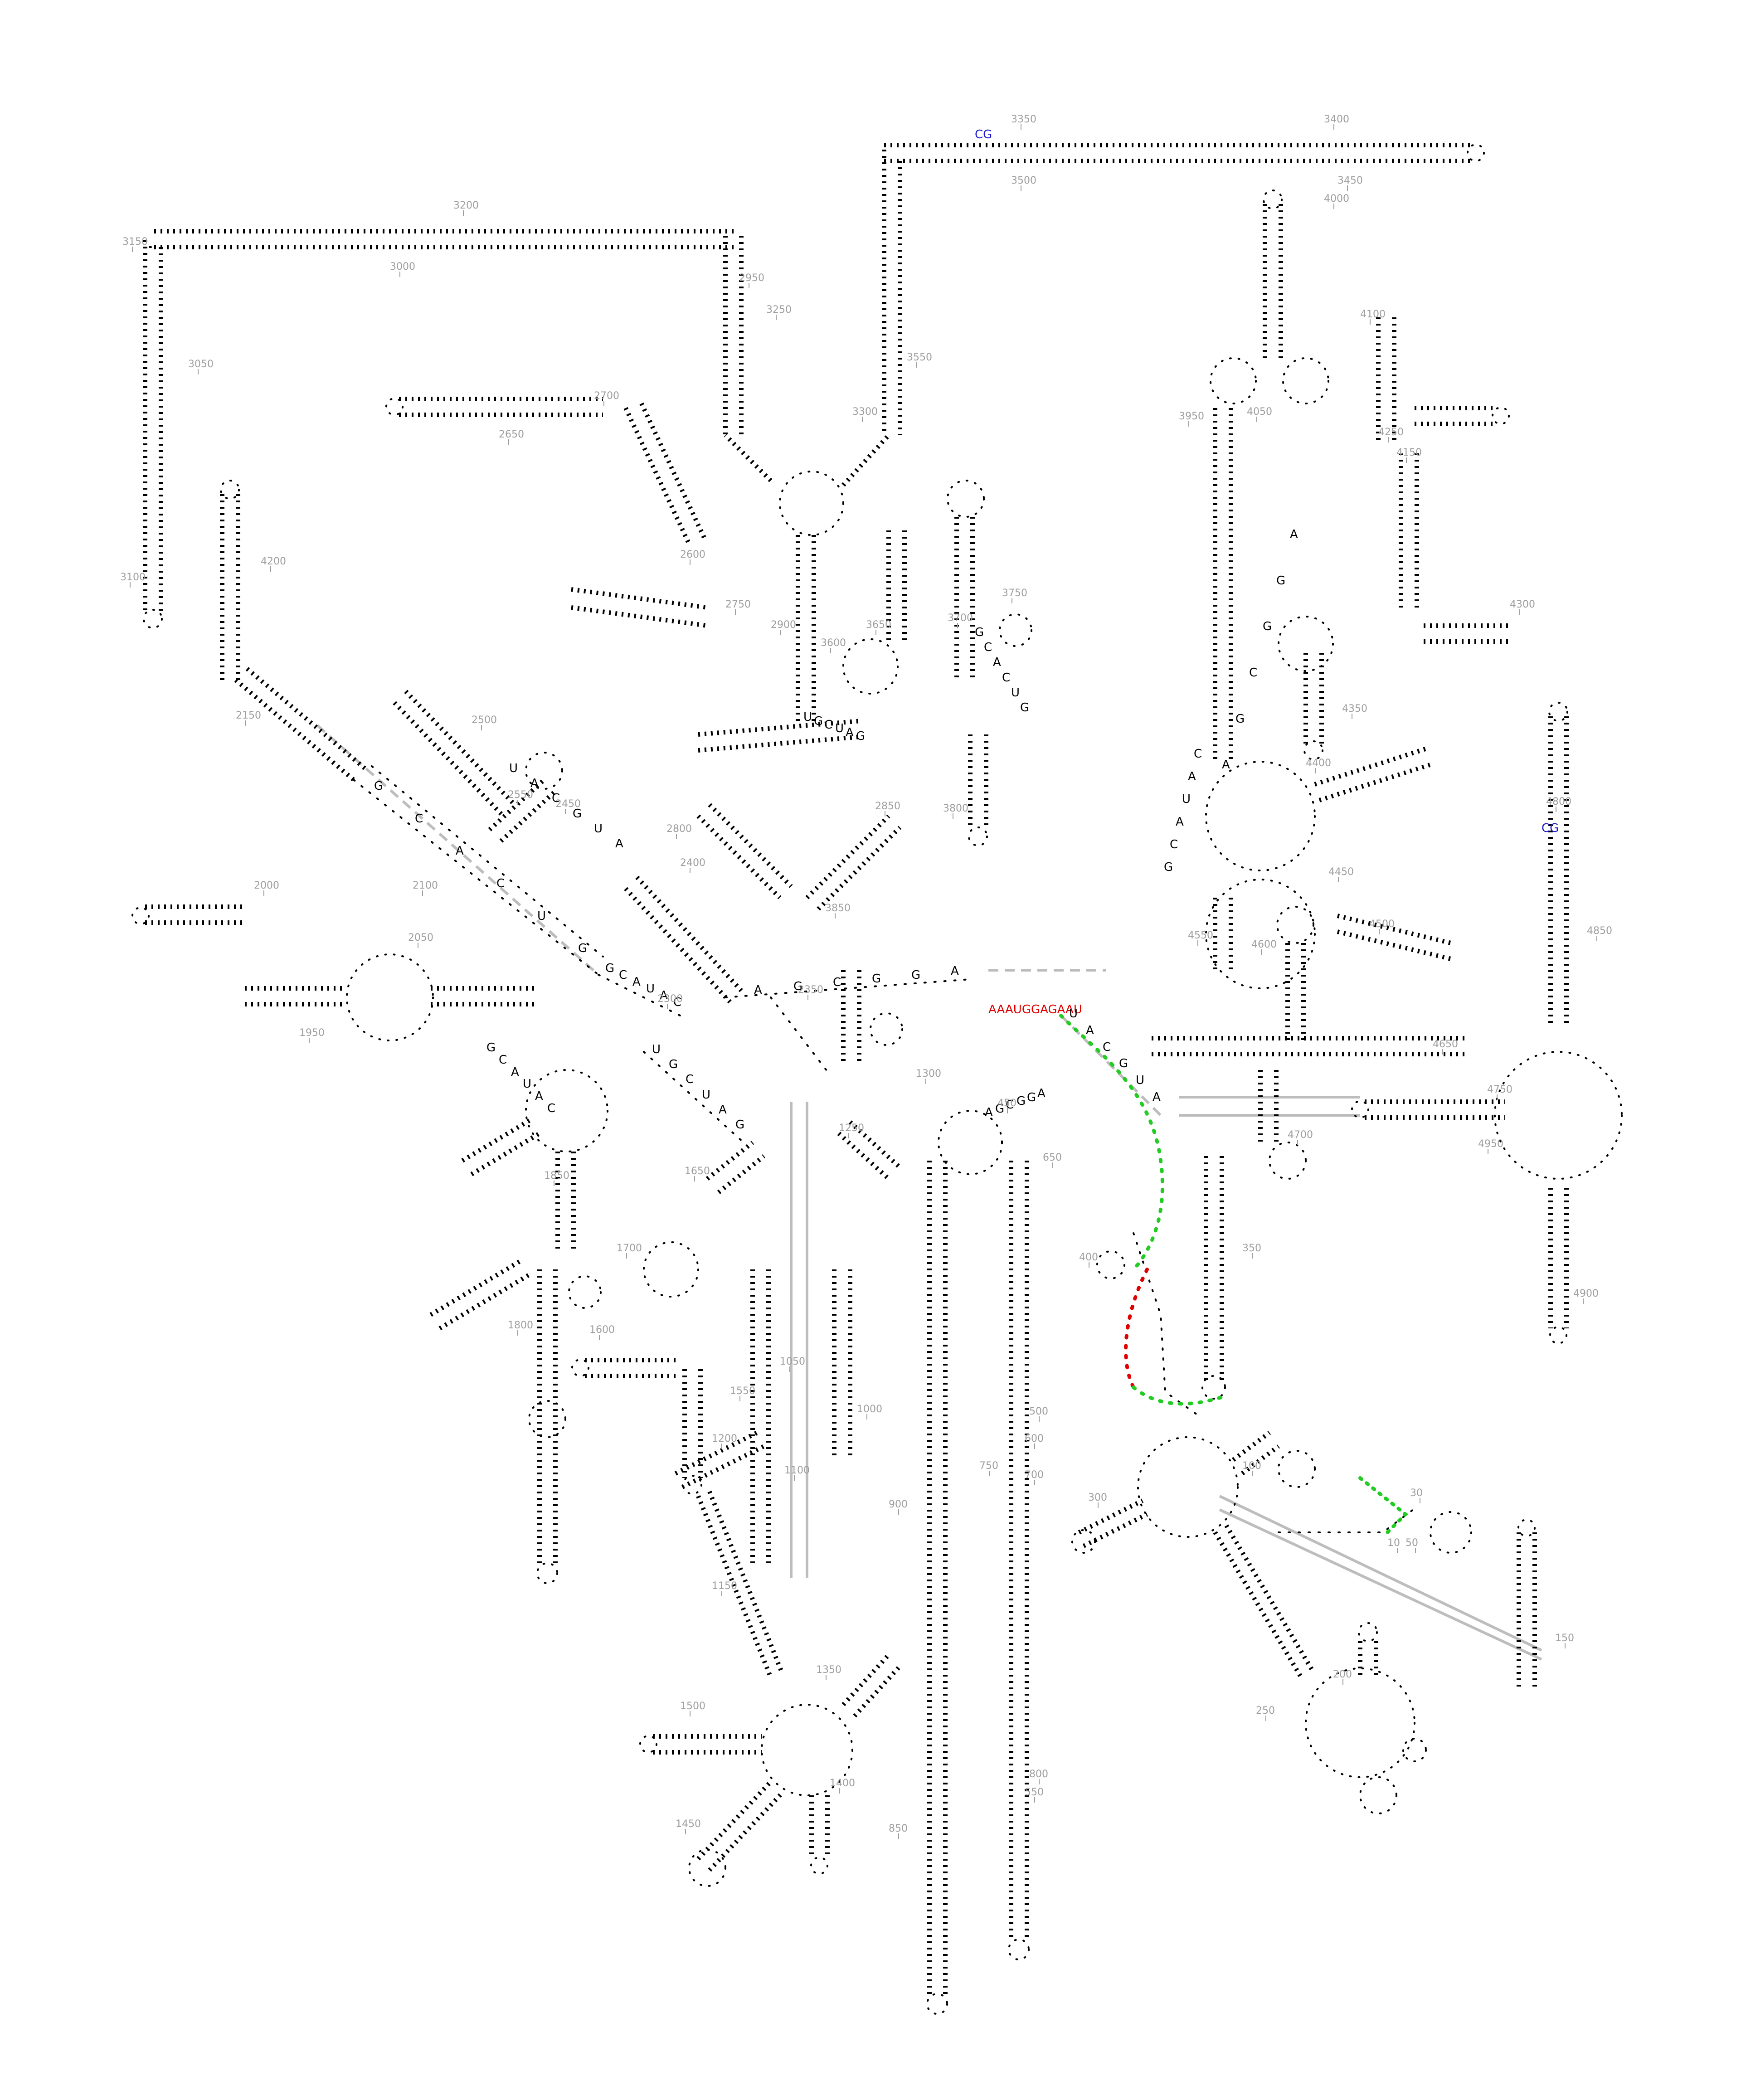 The image size is (1741, 2100). Describe the element at coordinates (1260, 1459) in the screenshot. I see `helix-100-partner` at that location.